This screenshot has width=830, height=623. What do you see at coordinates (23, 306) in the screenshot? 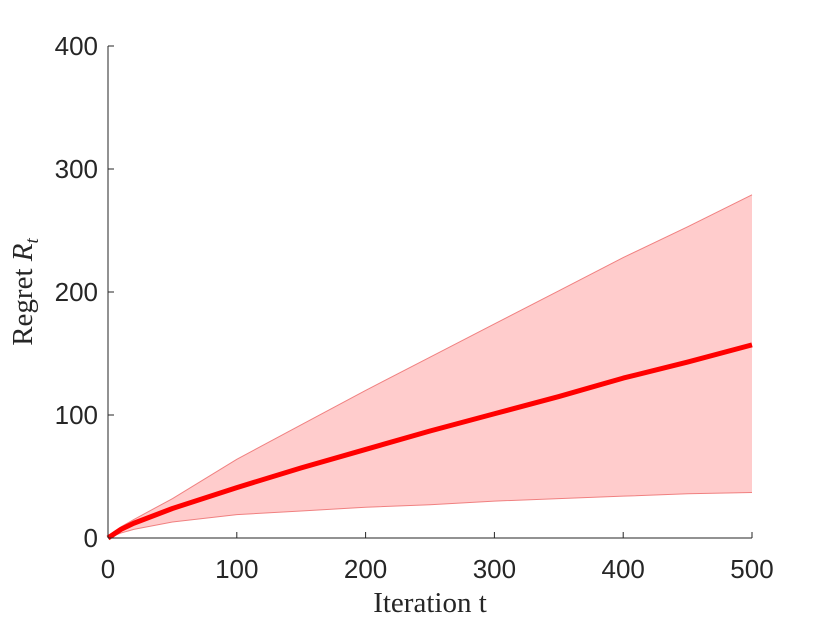
I see `y-label-text: Regret` at bounding box center [23, 306].